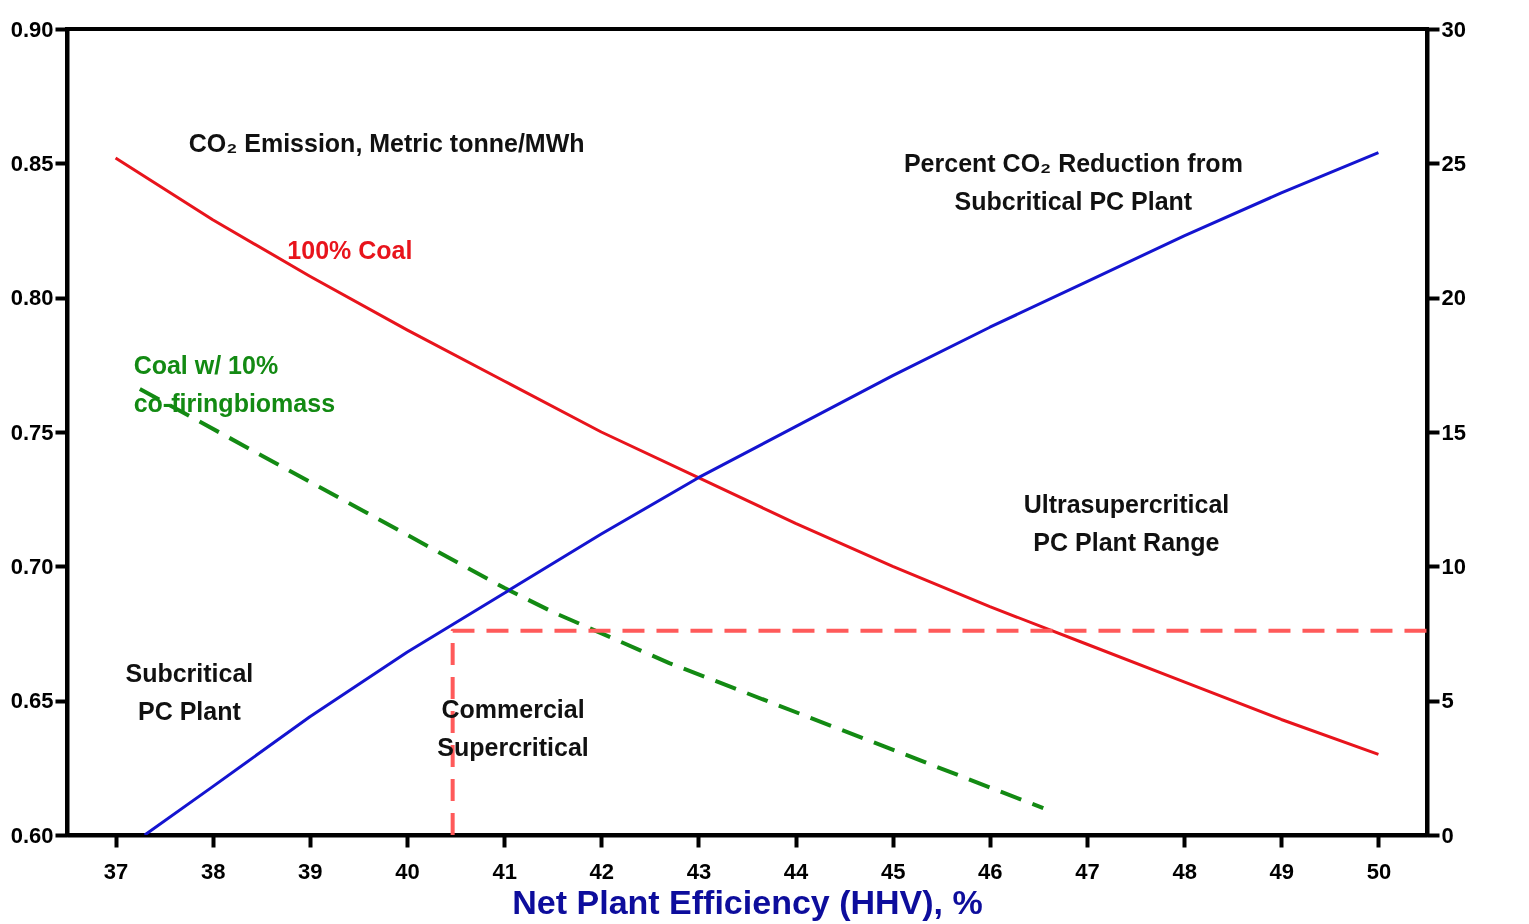  I want to click on annotation: Commercial Supercritical, so click(513, 728).